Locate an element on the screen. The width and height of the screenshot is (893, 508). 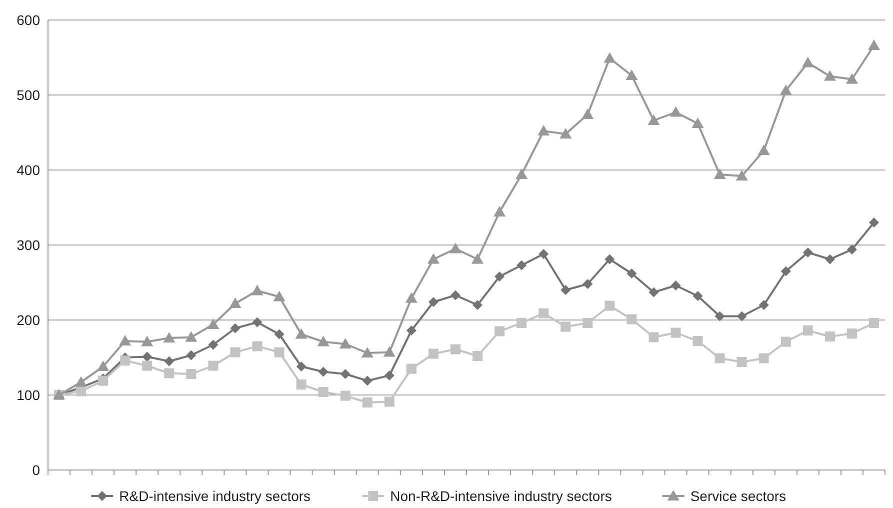
y-tick-label: 500 is located at coordinates (28, 94).